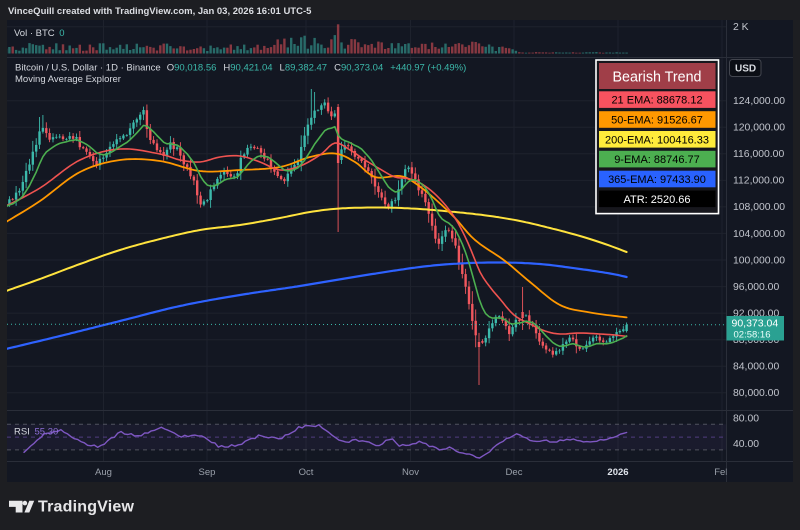 This screenshot has width=800, height=530. What do you see at coordinates (745, 69) in the screenshot?
I see `svg-text: USD` at bounding box center [745, 69].